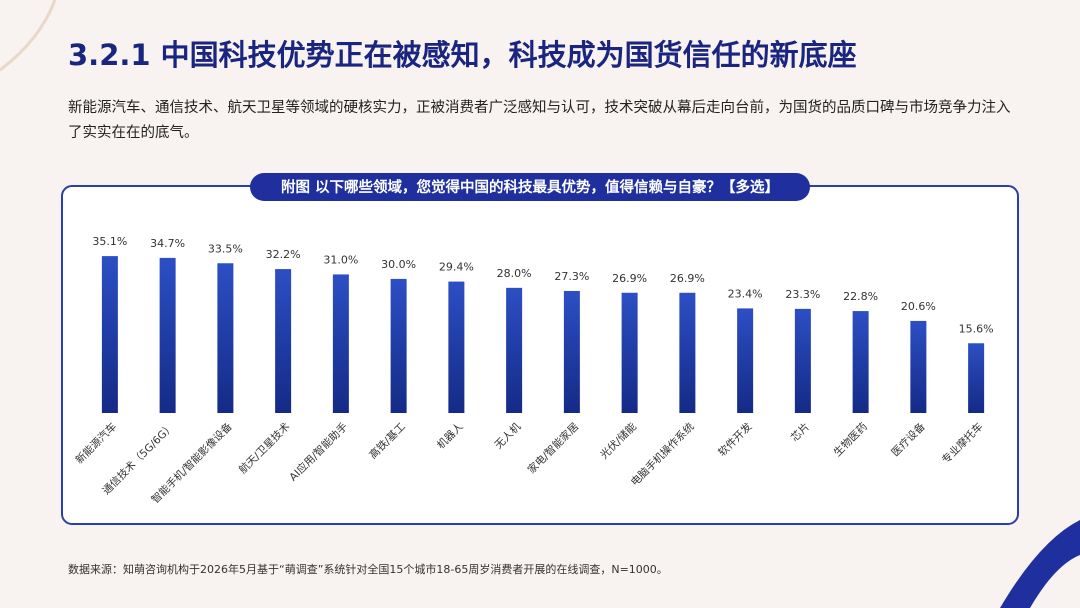 This screenshot has width=1080, height=608. I want to click on chart-title-pill, so click(530, 187).